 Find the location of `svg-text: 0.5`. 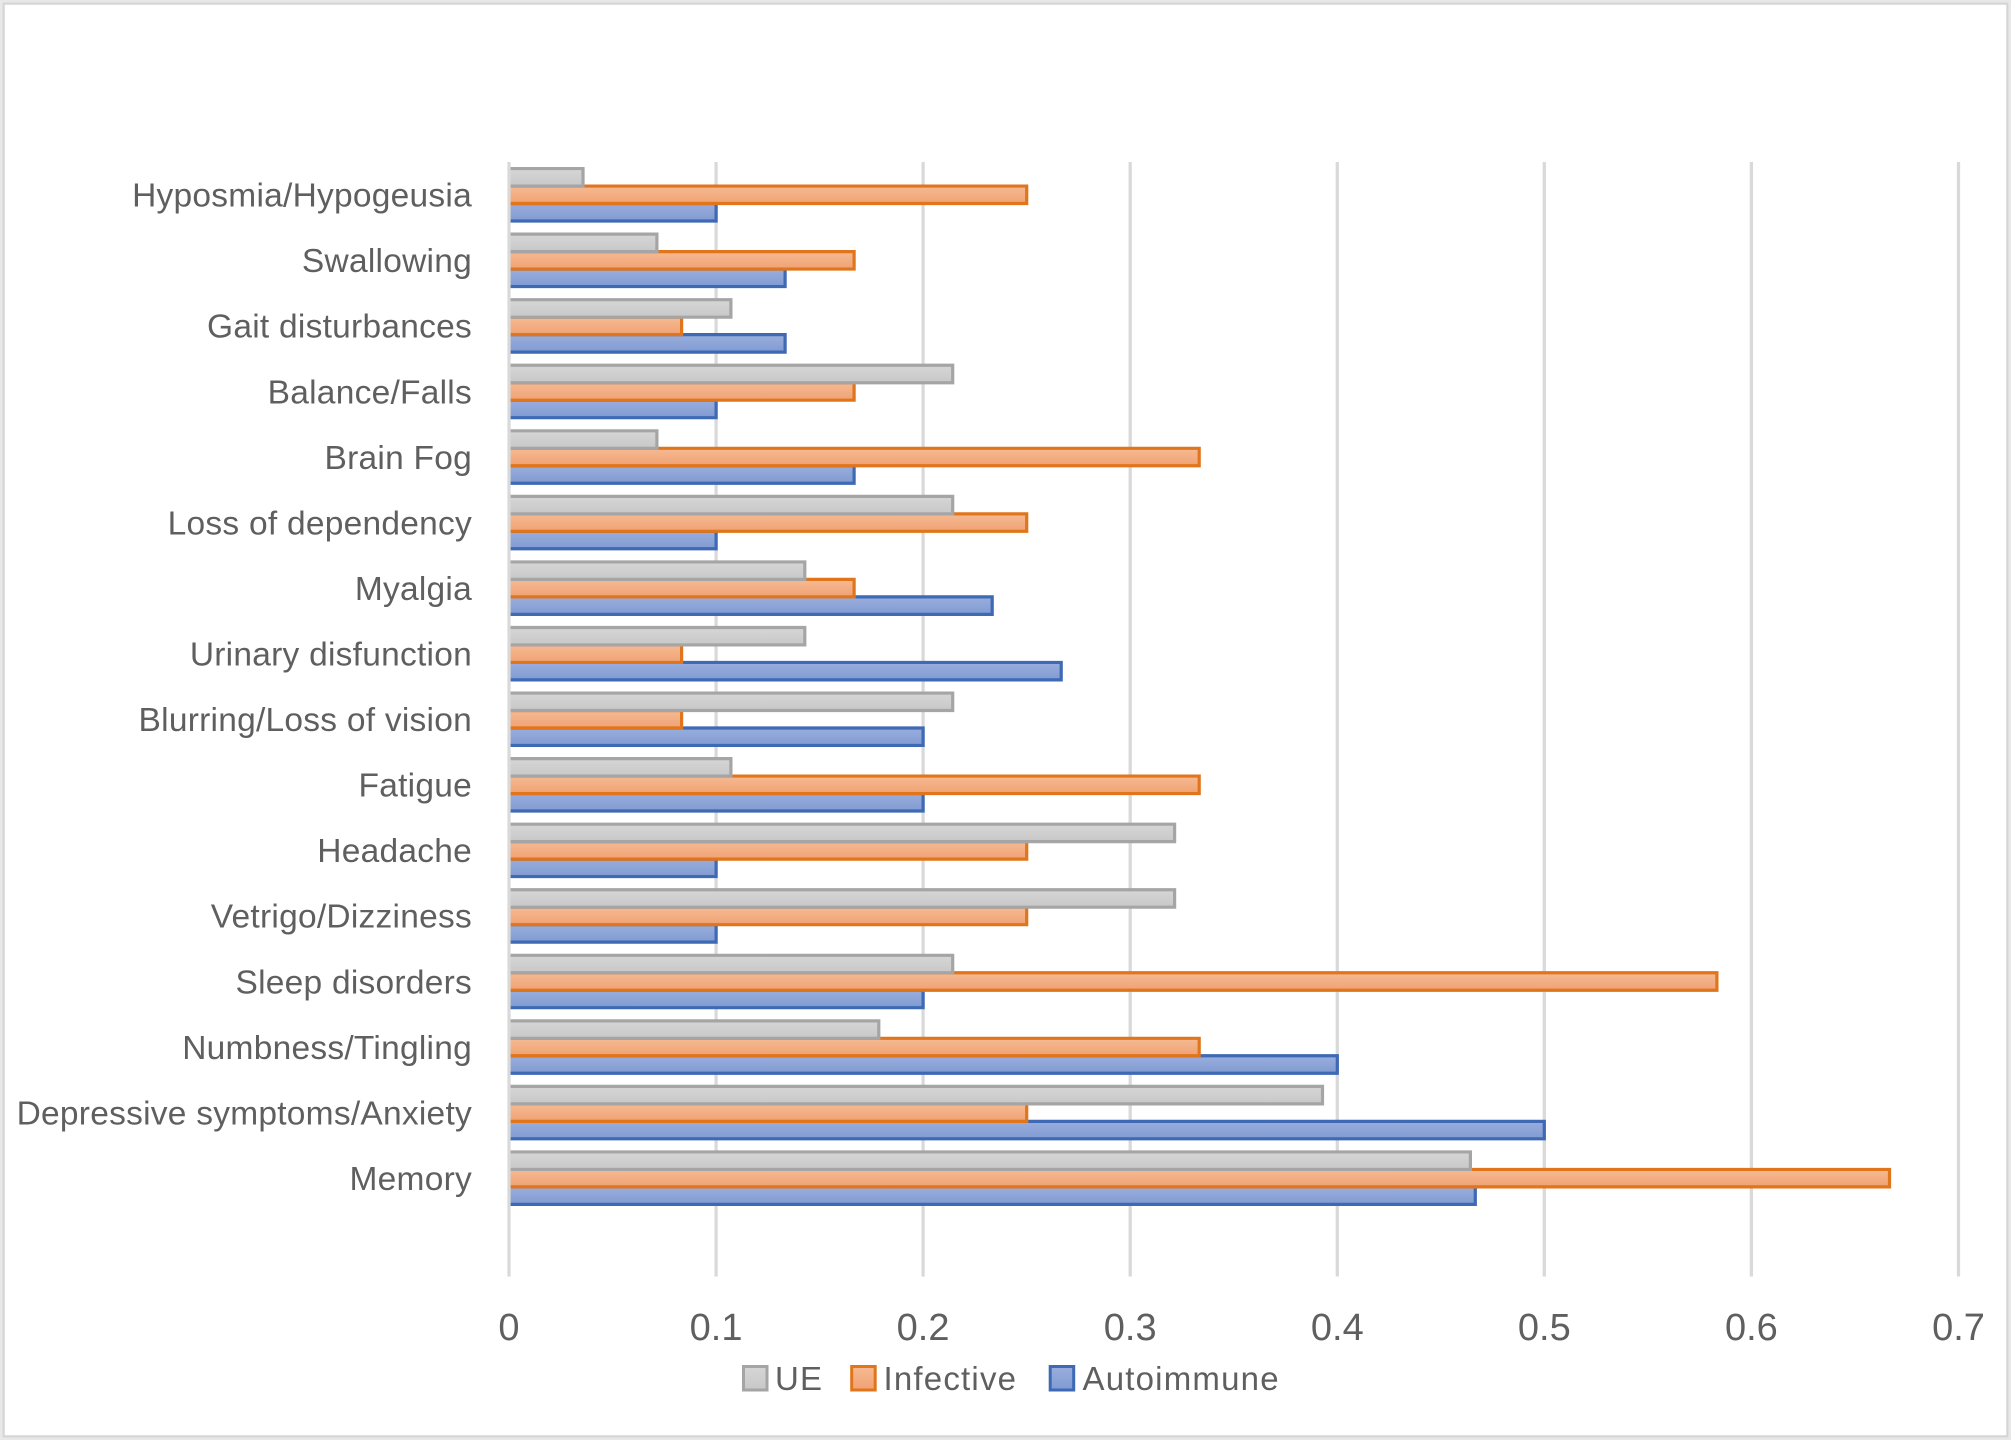

svg-text: 0.5 is located at coordinates (1544, 1328).